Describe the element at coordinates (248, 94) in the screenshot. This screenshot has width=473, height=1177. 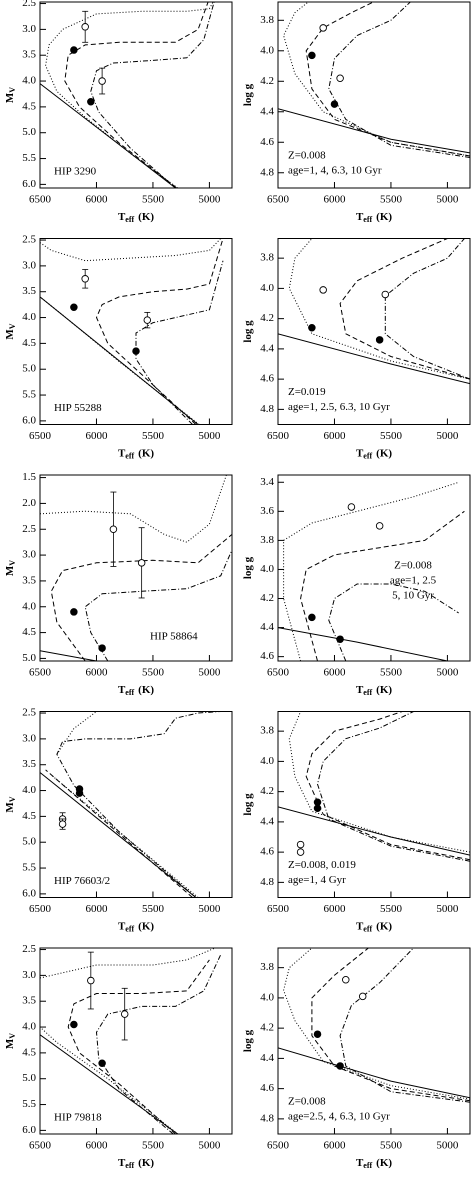
I see `y-axis-label-main: log g` at that location.